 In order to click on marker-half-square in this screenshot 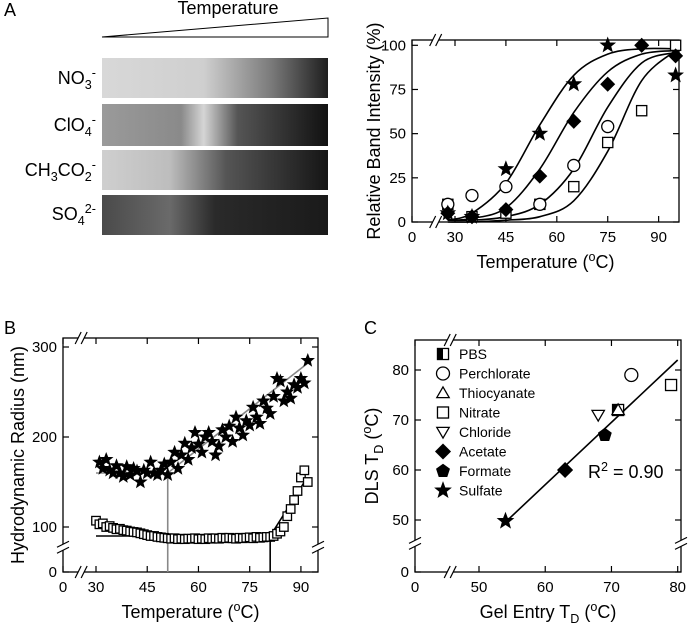, I will do `click(443, 354)`.